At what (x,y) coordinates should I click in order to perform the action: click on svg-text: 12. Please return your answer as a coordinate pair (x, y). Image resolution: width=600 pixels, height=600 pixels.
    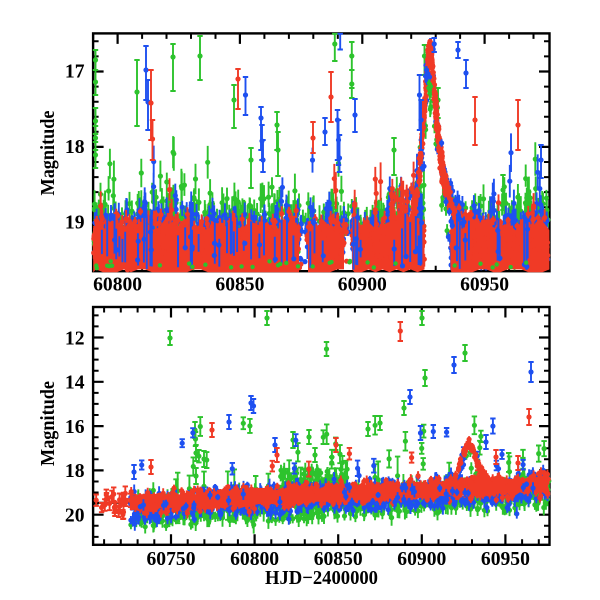
    Looking at the image, I should click on (75, 338).